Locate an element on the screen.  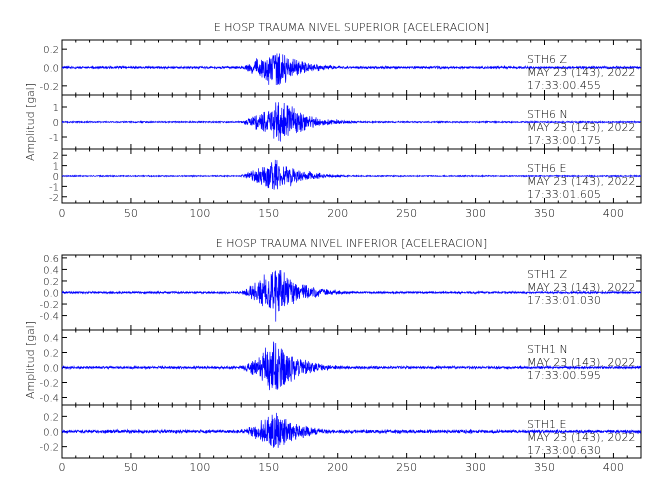
time-label: 17:33:00.455 is located at coordinates (564, 85).